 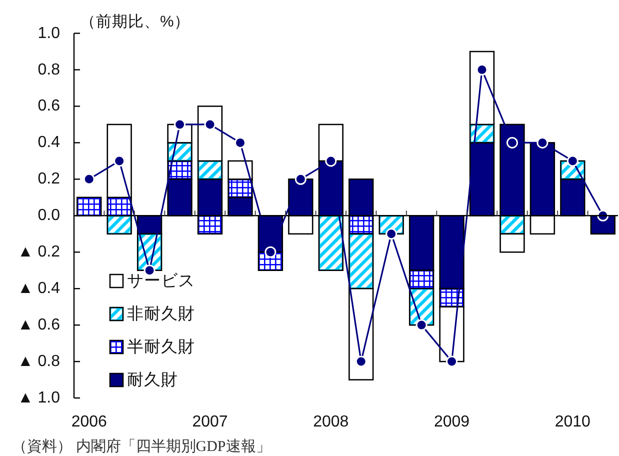 I want to click on y-tick-label: 0.6, so click(x=49, y=106).